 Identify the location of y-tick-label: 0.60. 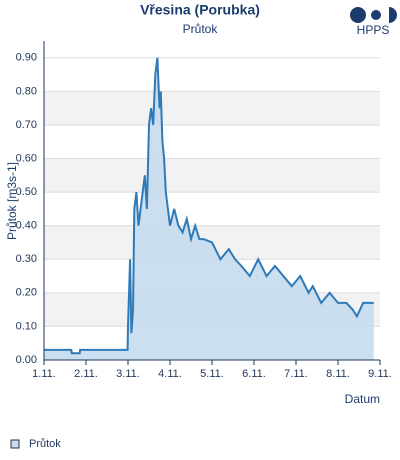
(26, 158).